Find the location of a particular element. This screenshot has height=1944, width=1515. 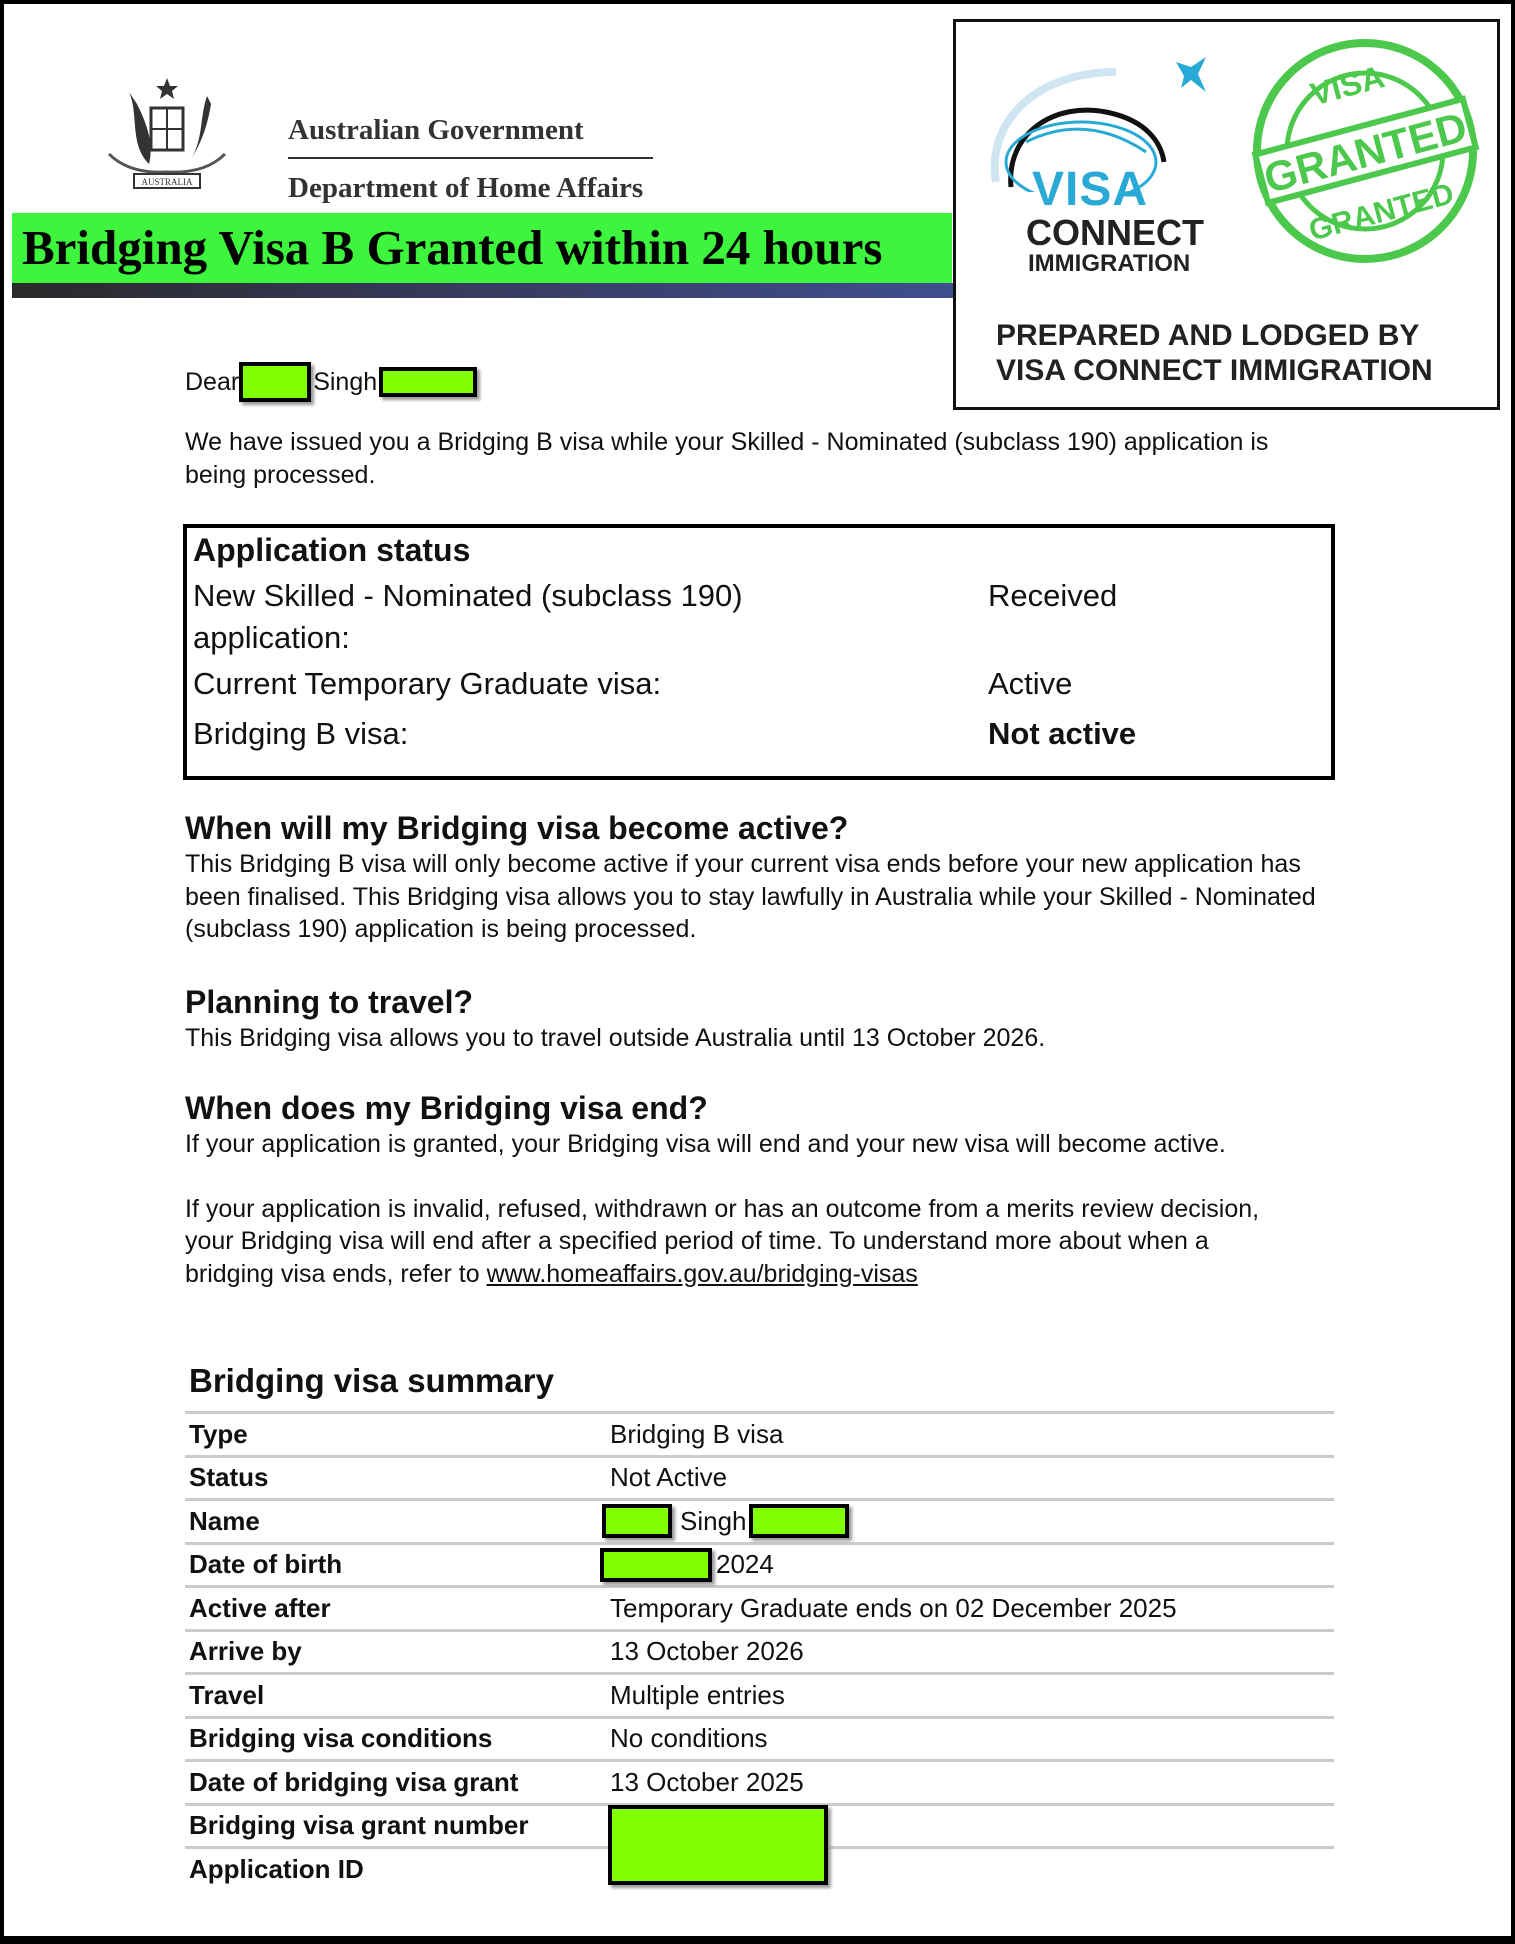

logo-connect: CONNECT is located at coordinates (1115, 232).